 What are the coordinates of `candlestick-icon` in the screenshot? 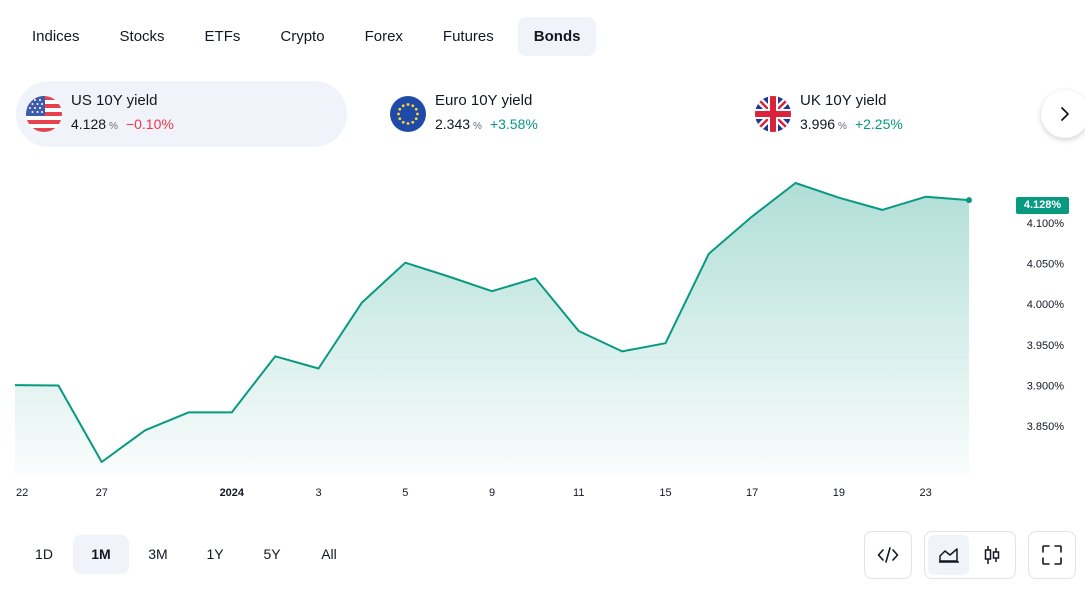 It's located at (991, 555).